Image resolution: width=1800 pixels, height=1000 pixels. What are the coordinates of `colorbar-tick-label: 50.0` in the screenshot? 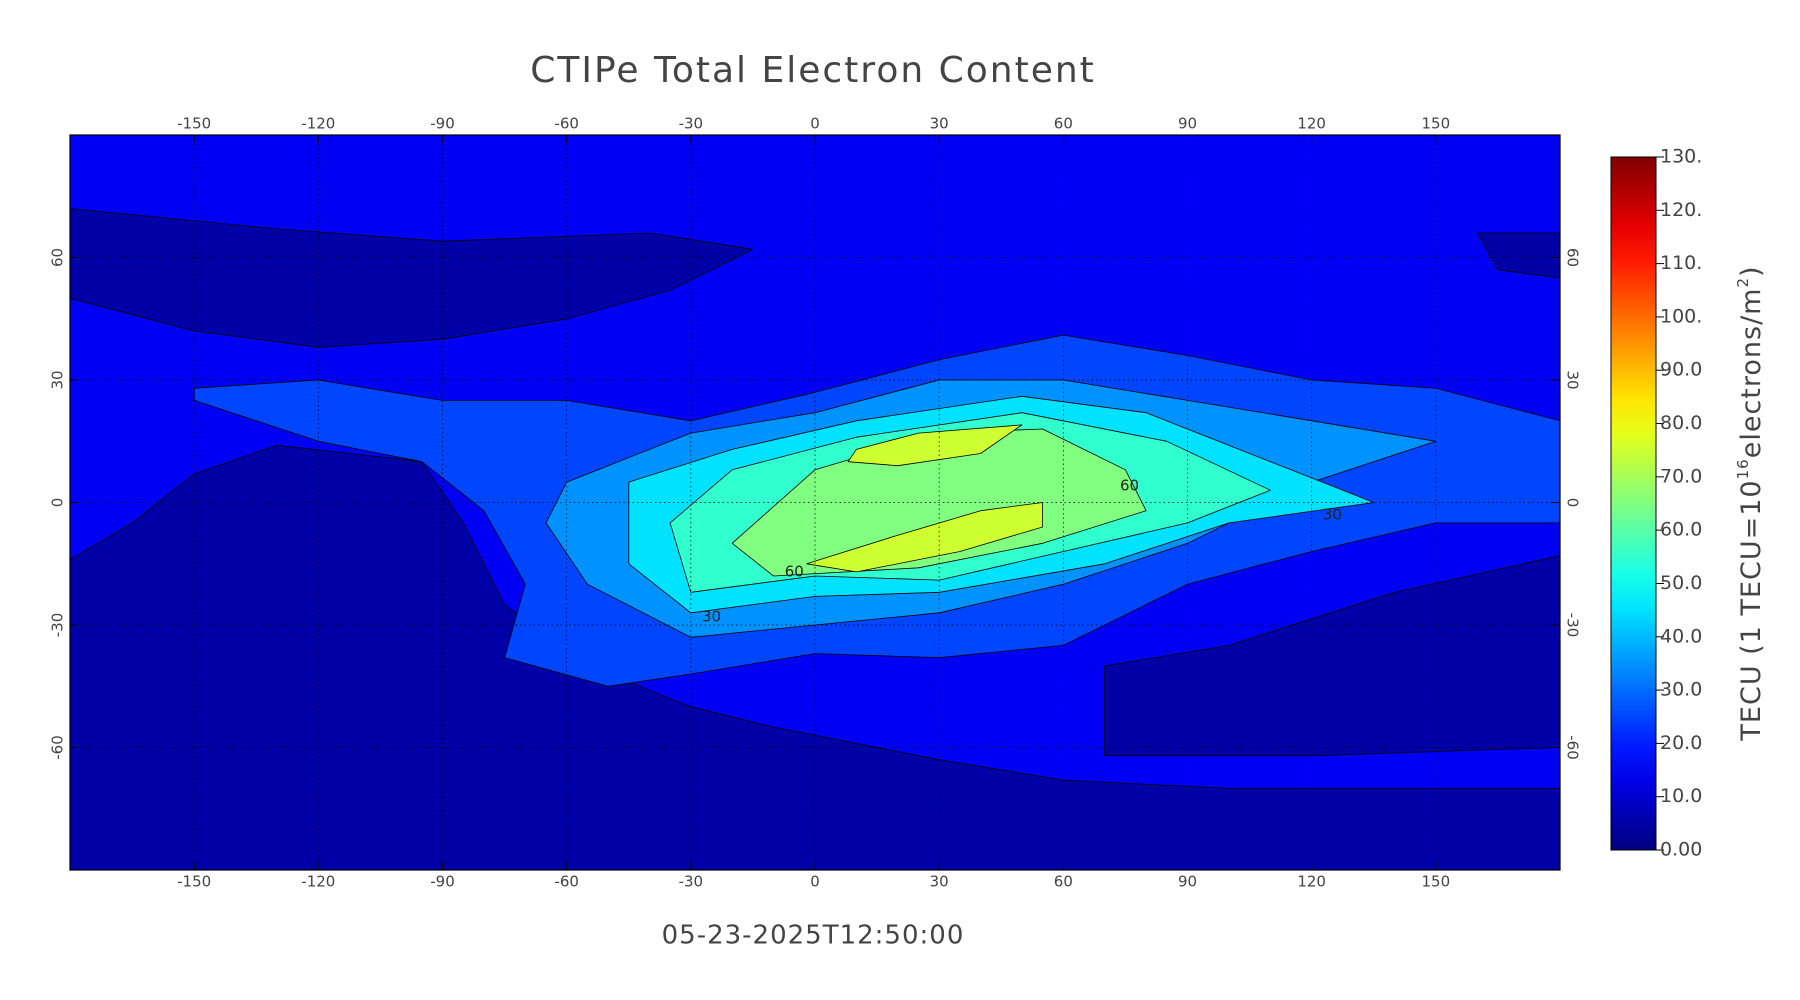 It's located at (1681, 583).